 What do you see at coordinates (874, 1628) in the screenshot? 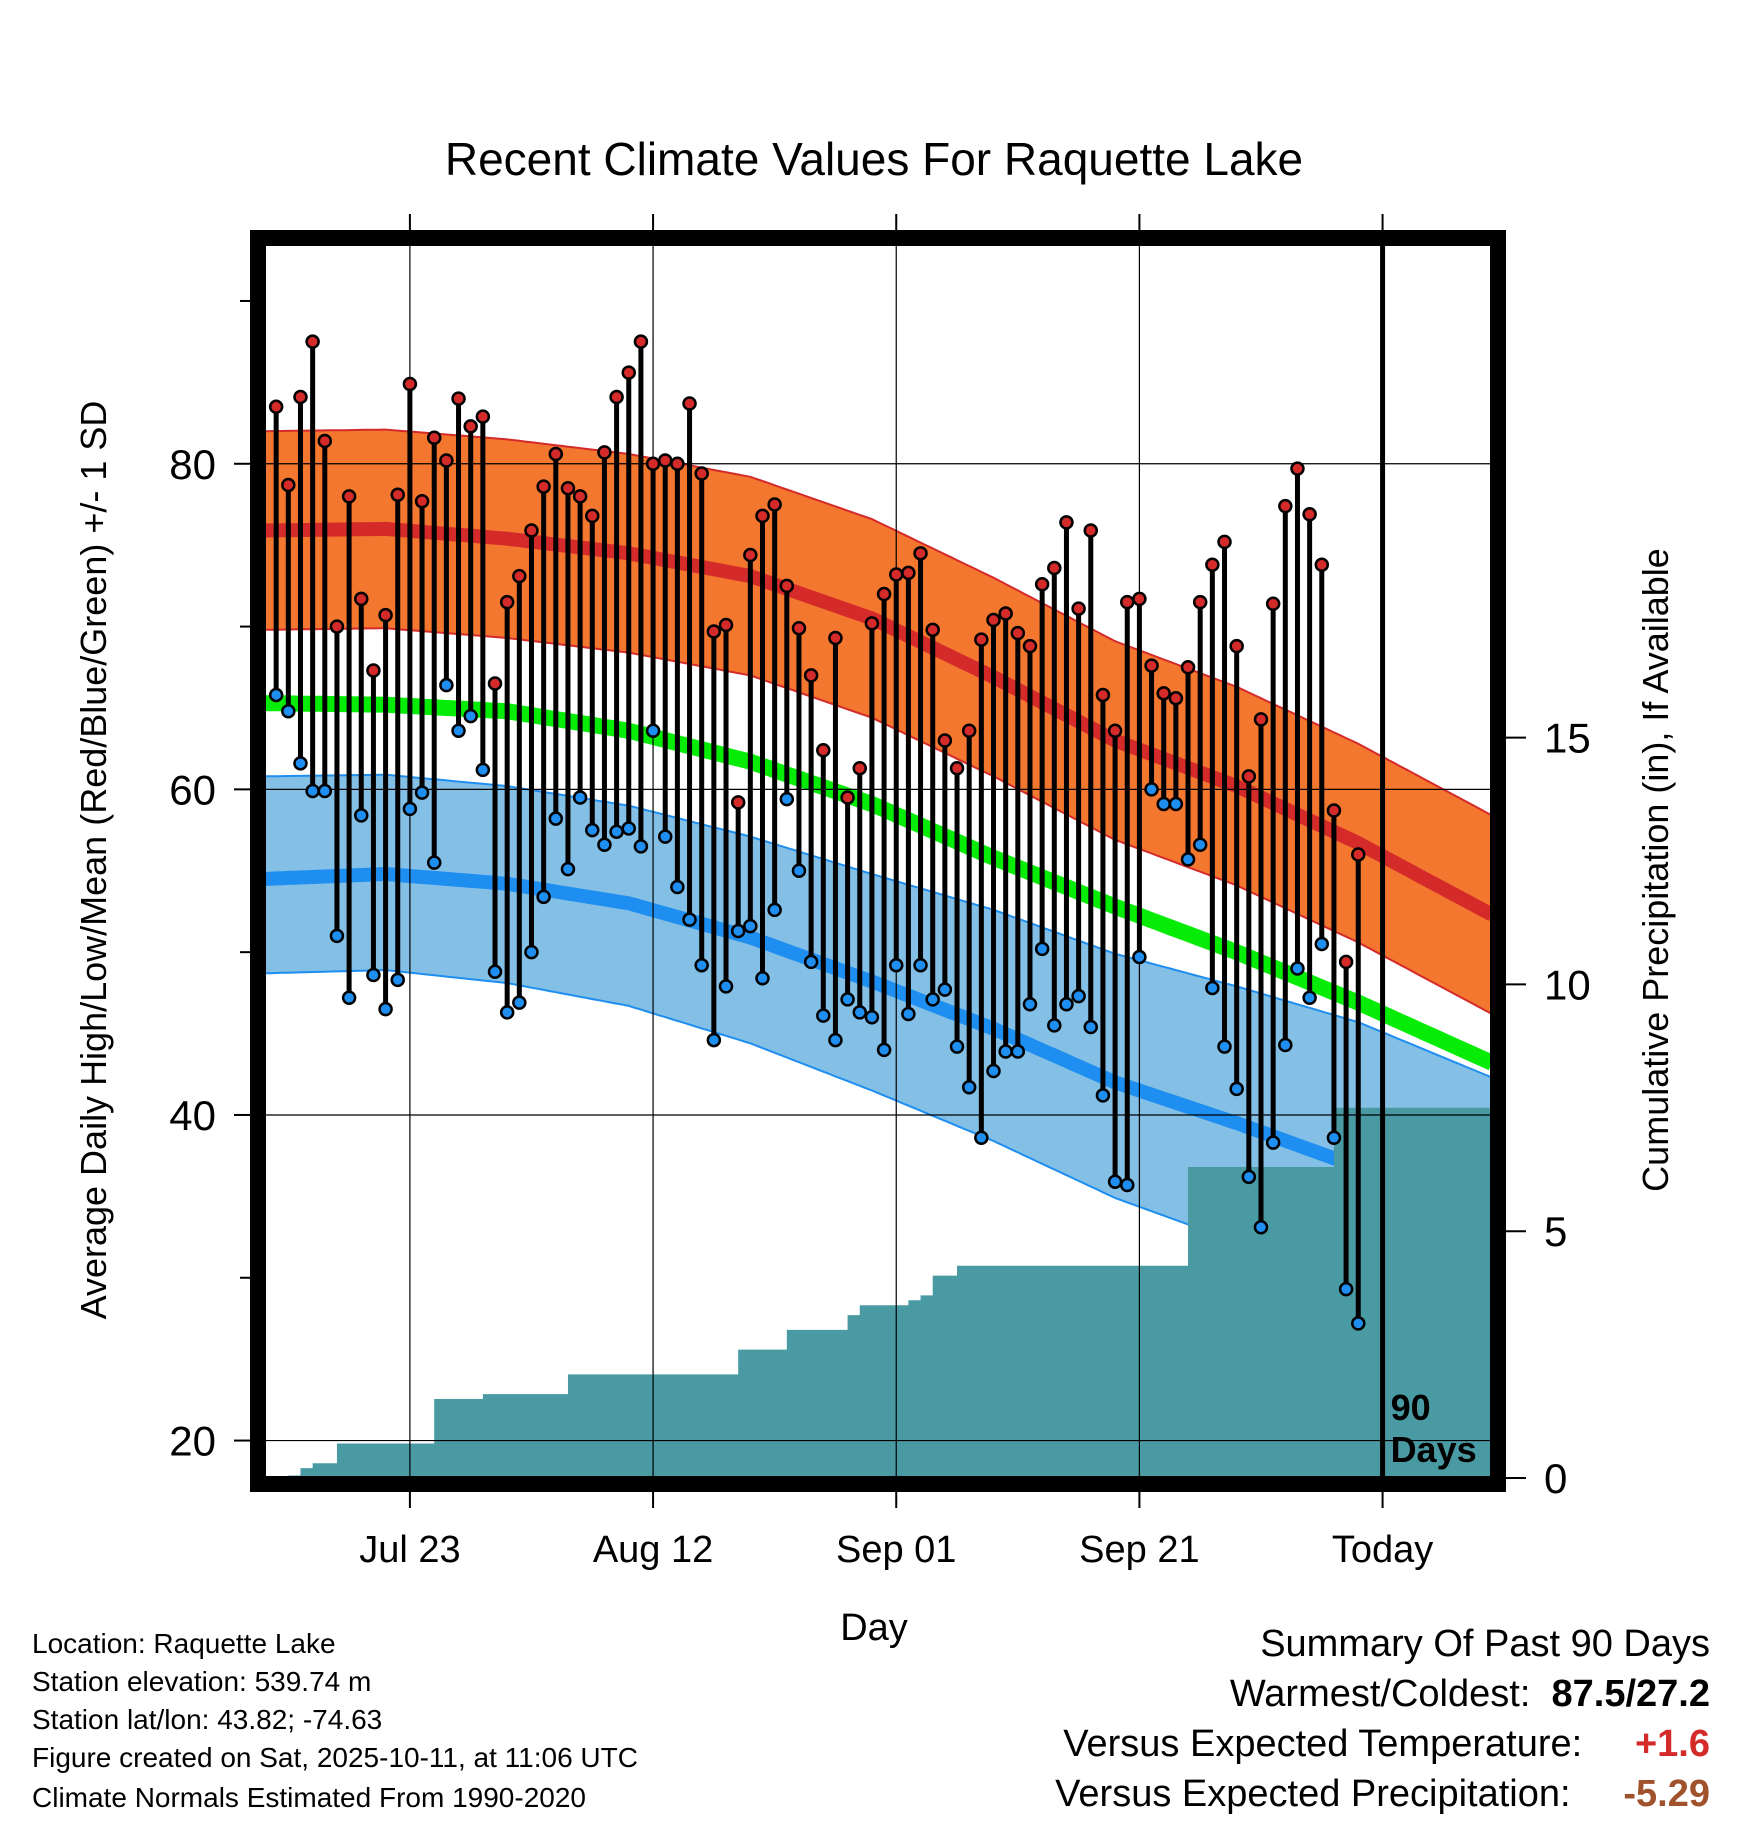
I see `x-axis-label: Day` at bounding box center [874, 1628].